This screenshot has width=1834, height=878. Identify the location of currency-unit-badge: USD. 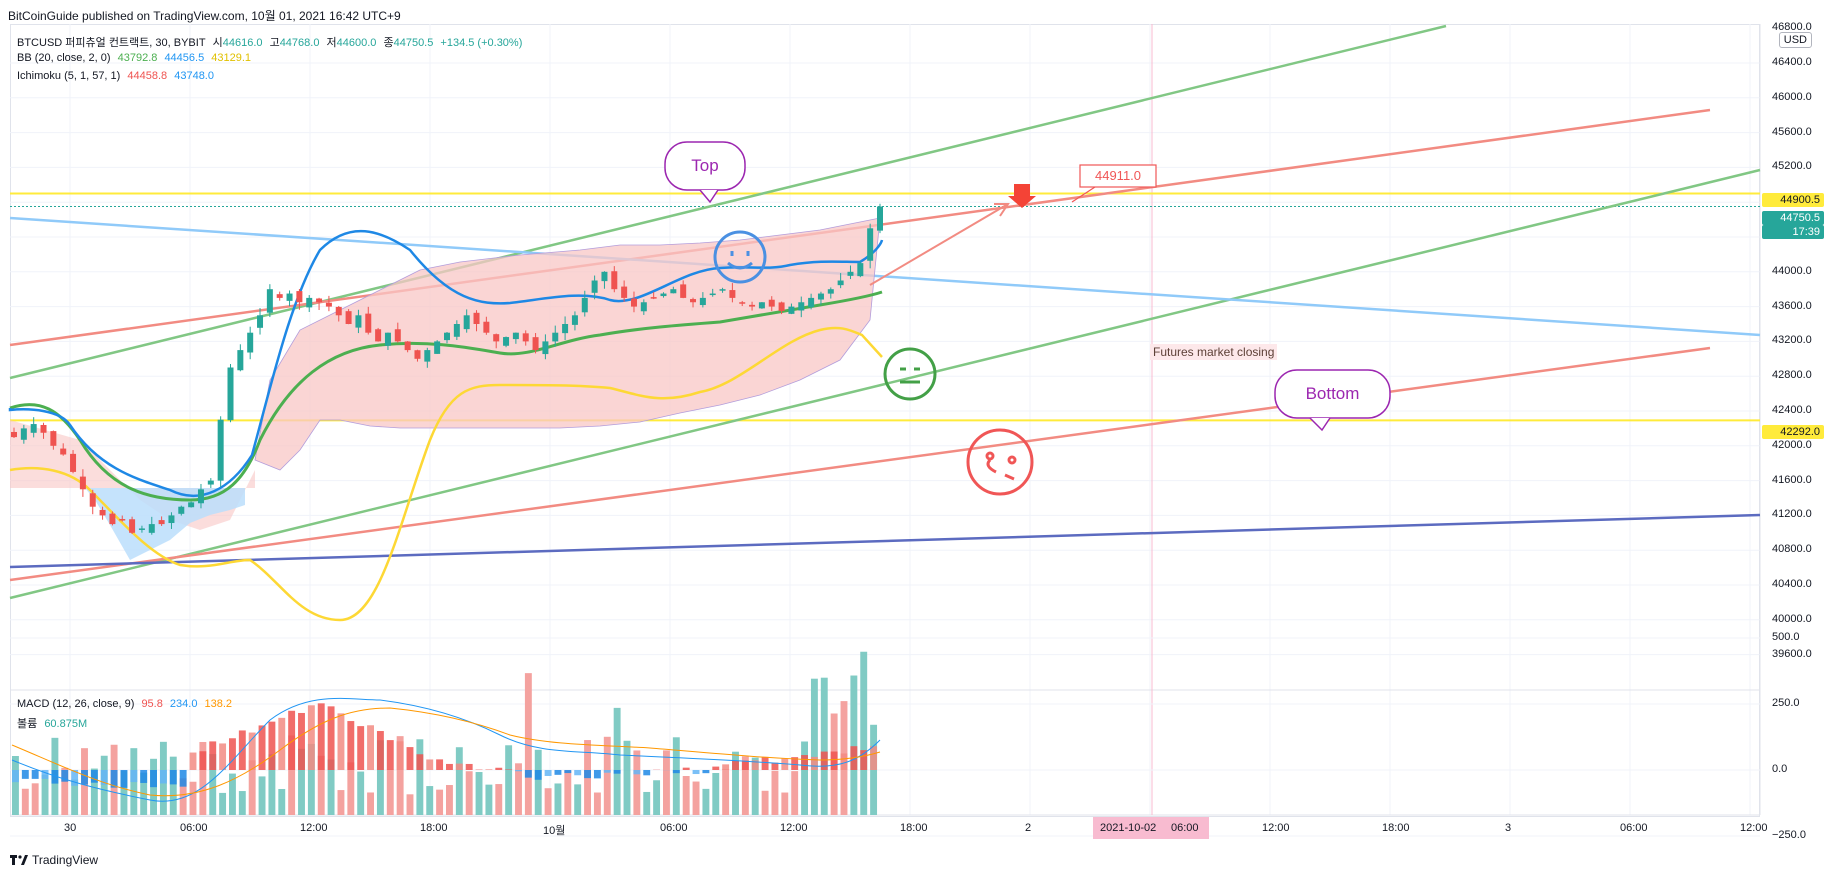
(1795, 40).